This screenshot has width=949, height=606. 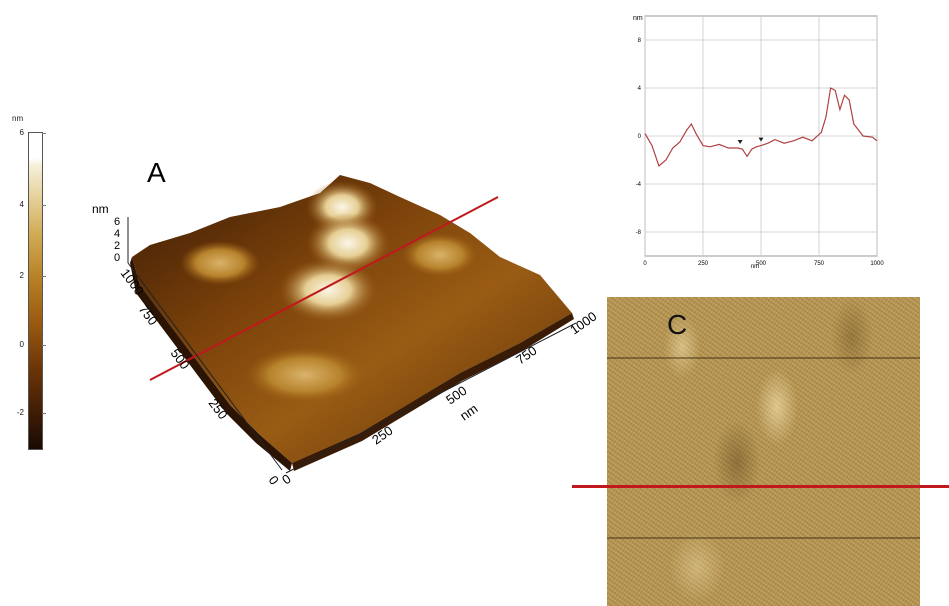 I want to click on z-tick-label: 0, so click(x=117, y=258).